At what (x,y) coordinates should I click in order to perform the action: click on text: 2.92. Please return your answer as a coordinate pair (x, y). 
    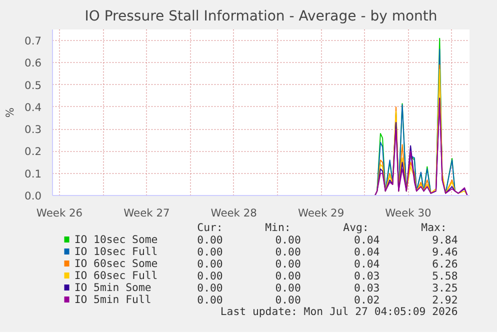
    Looking at the image, I should click on (445, 300).